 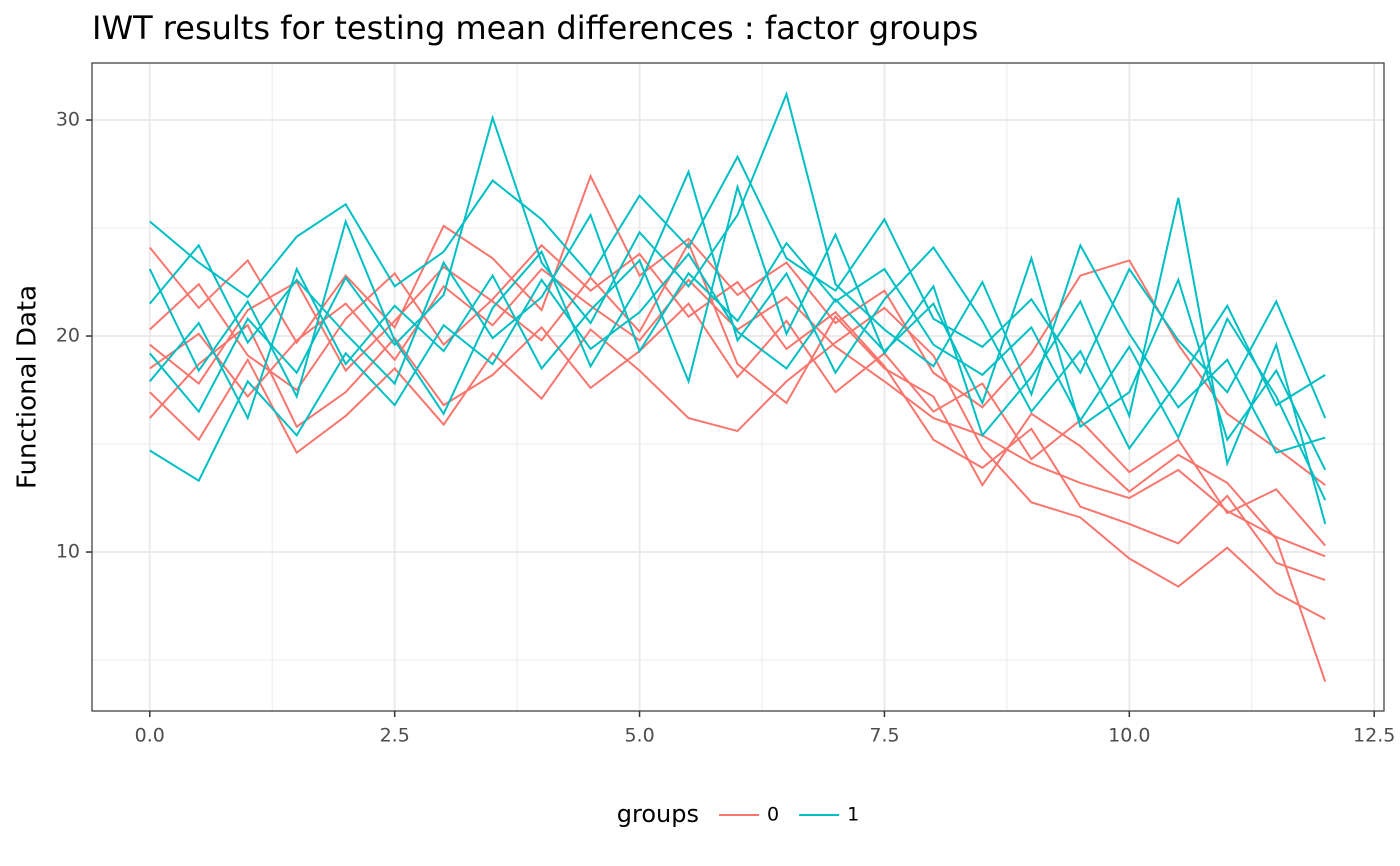 What do you see at coordinates (28, 387) in the screenshot?
I see `y-axis-label: Functional Data` at bounding box center [28, 387].